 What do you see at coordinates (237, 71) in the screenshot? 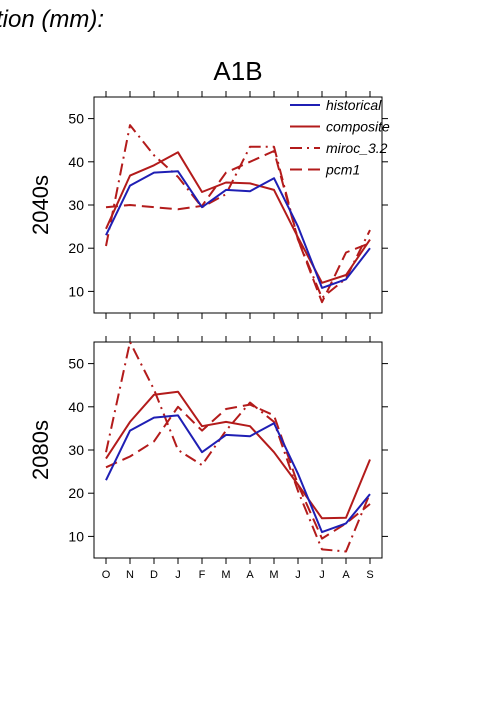
I see `scenario-title: A1B` at bounding box center [237, 71].